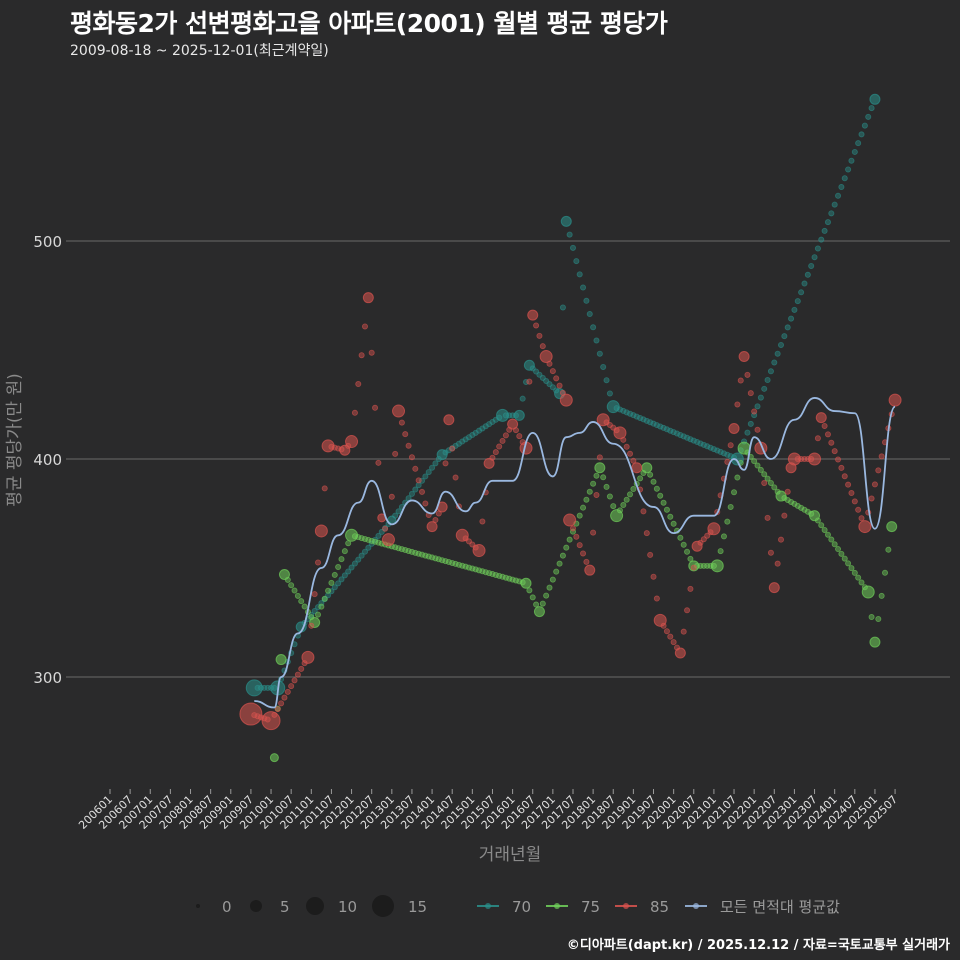  What do you see at coordinates (198, 906) in the screenshot?
I see `size-legend-circle` at bounding box center [198, 906].